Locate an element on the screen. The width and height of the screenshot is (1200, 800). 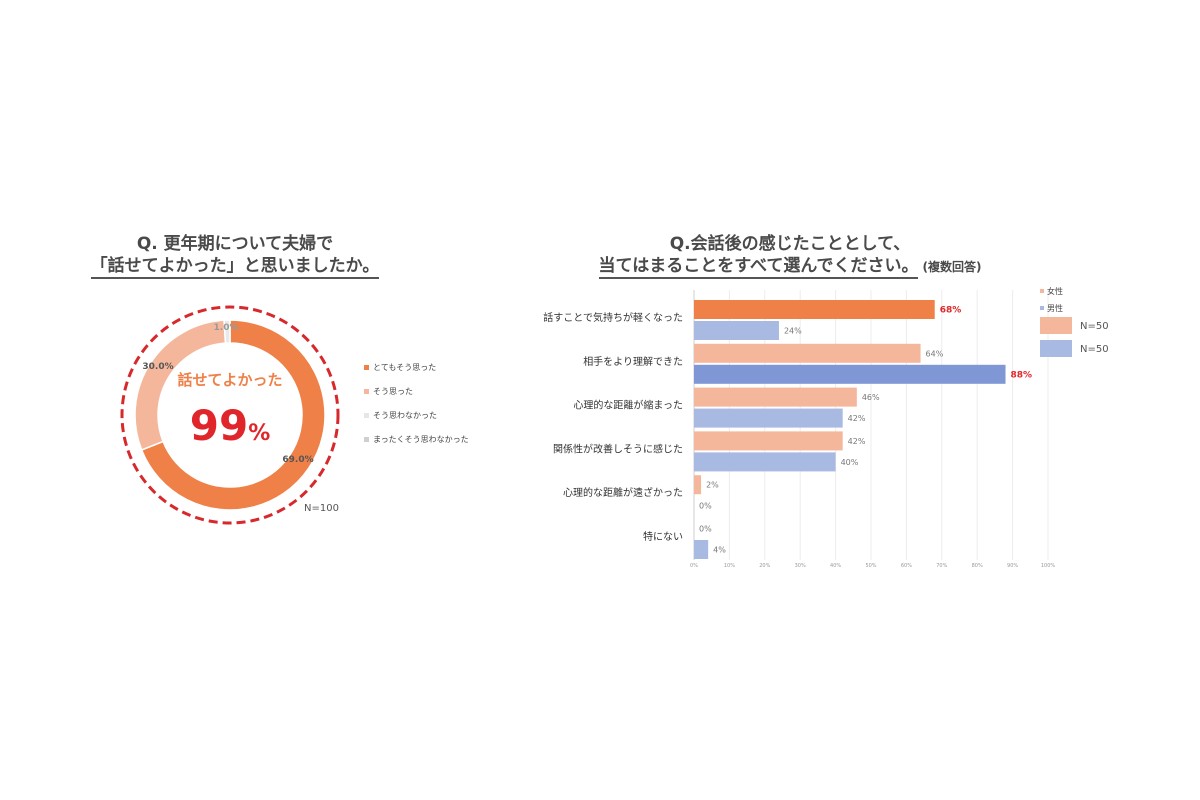
x-tick-label: 10% is located at coordinates (729, 566).